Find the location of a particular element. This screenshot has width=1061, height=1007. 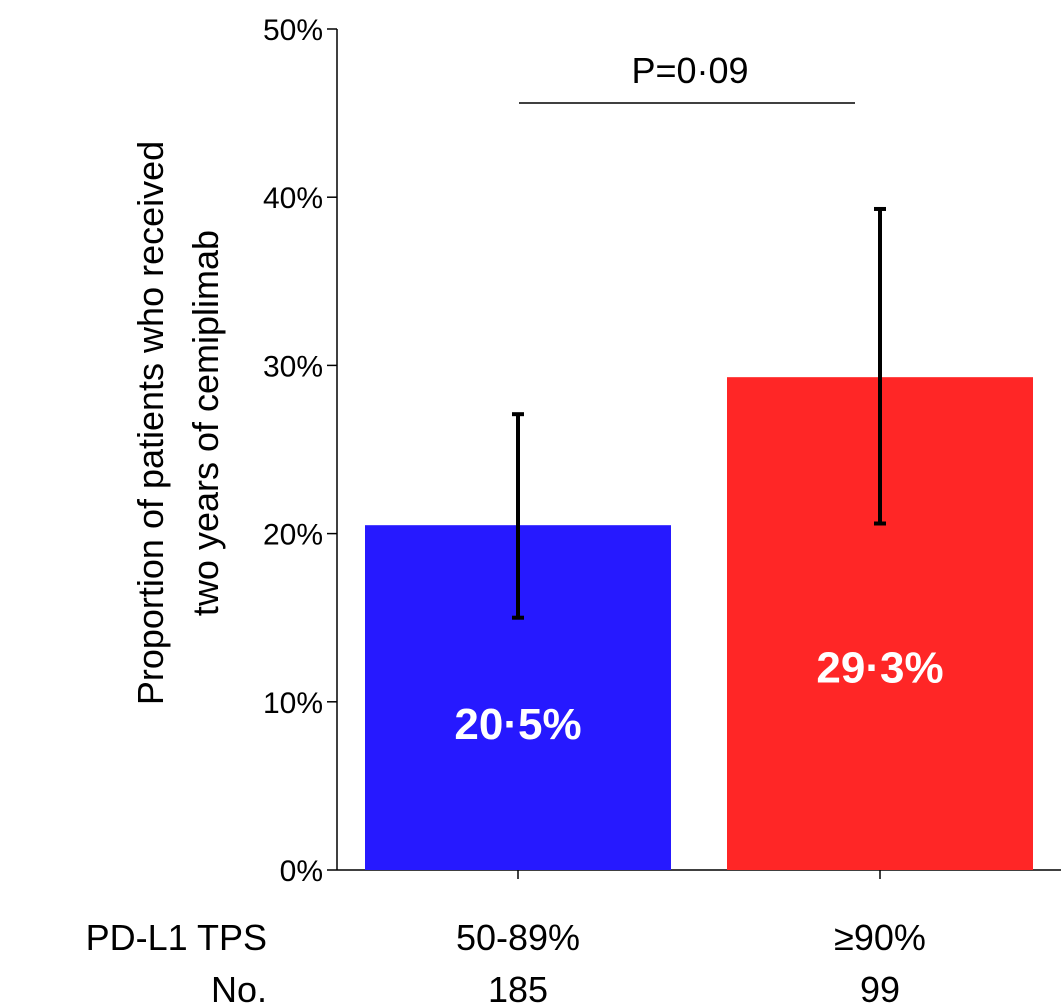

n-row-label: No. is located at coordinates (239, 988).